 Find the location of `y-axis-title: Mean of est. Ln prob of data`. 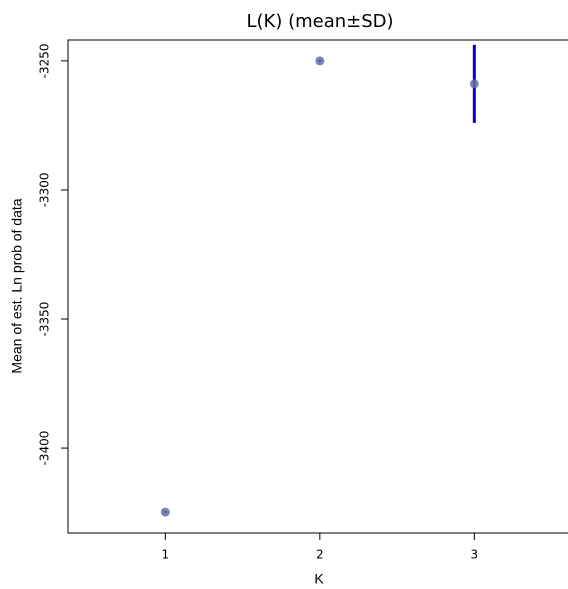

y-axis-title: Mean of est. Ln prob of data is located at coordinates (17, 285).